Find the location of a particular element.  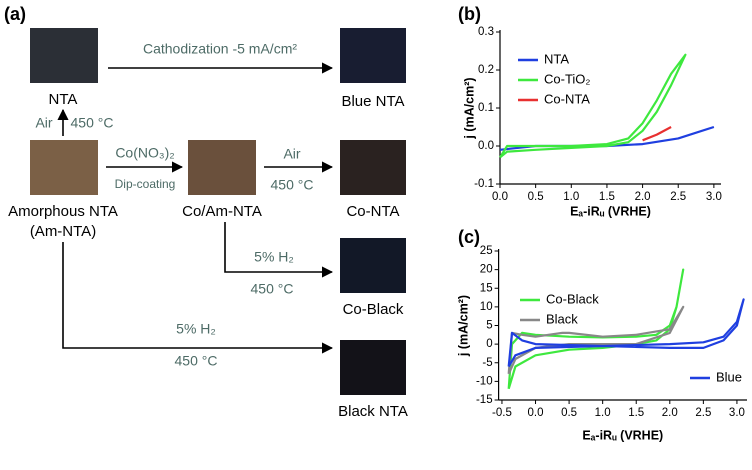

y-tick-label: 0.1 is located at coordinates (486, 108).